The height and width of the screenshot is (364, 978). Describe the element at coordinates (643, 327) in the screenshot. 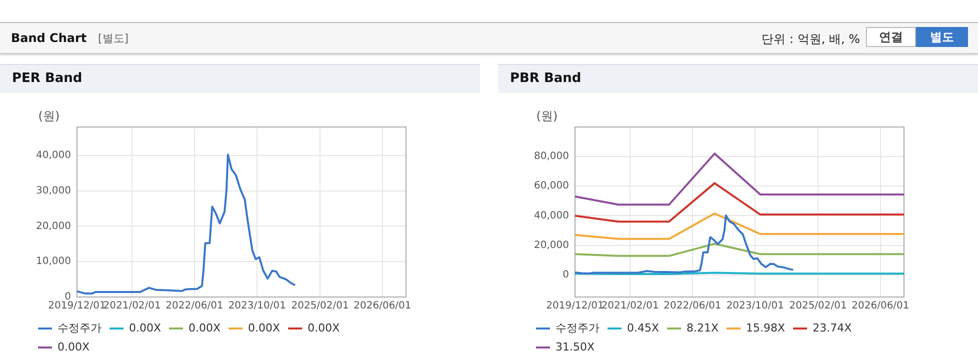

I see `legend-label: 0.45X` at that location.